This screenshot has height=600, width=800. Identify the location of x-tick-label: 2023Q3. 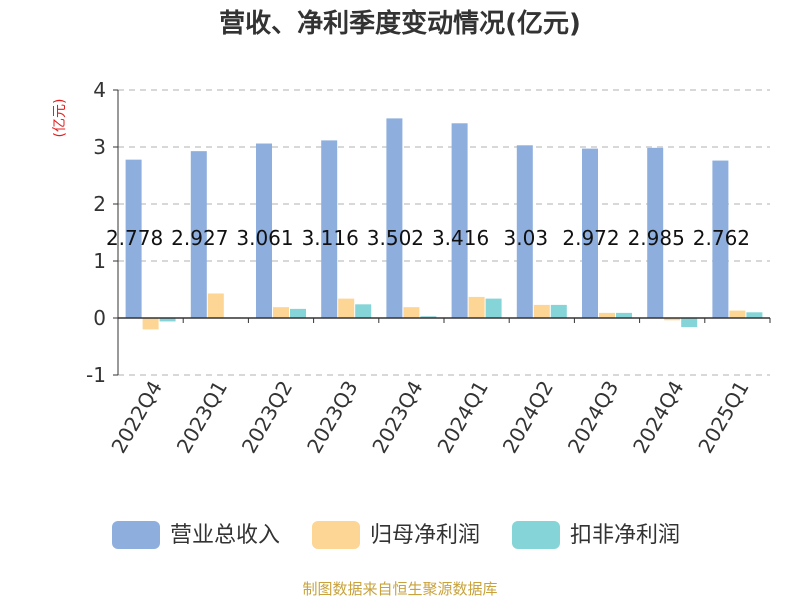
(332, 417).